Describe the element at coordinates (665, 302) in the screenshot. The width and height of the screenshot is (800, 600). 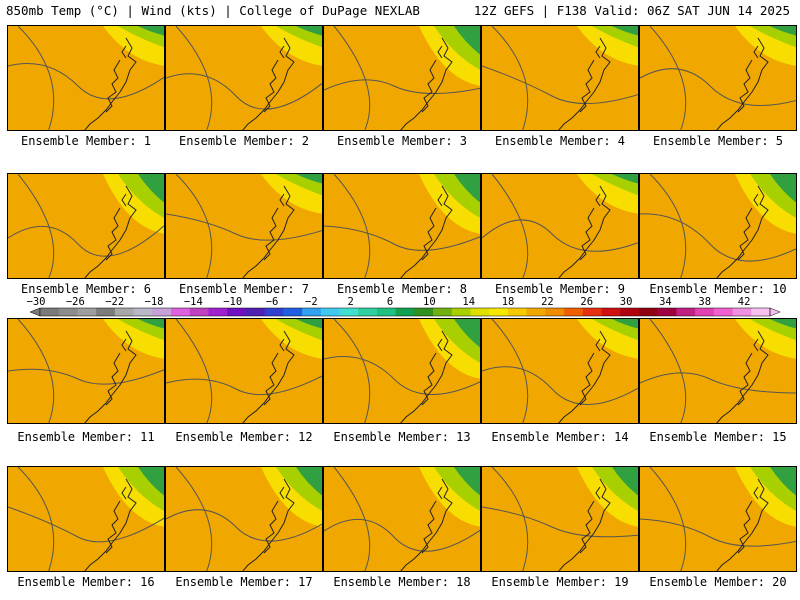
I see `colorbar-tick-label: 34` at that location.